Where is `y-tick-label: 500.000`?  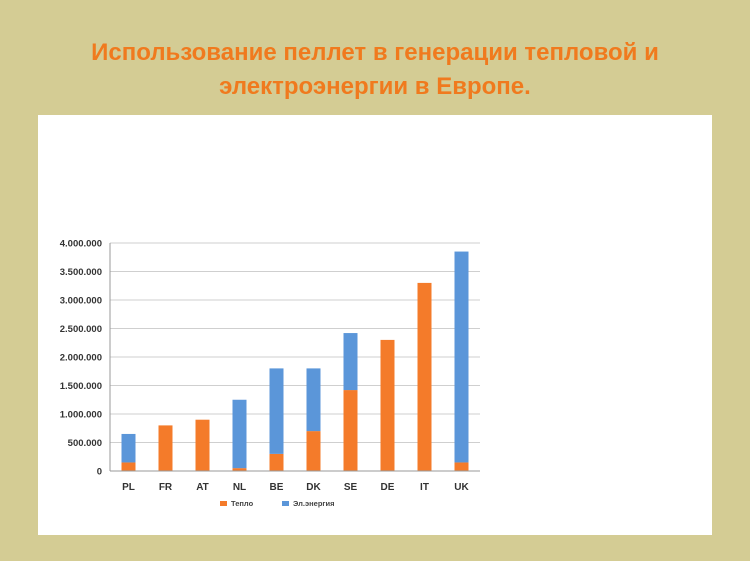 y-tick-label: 500.000 is located at coordinates (85, 443).